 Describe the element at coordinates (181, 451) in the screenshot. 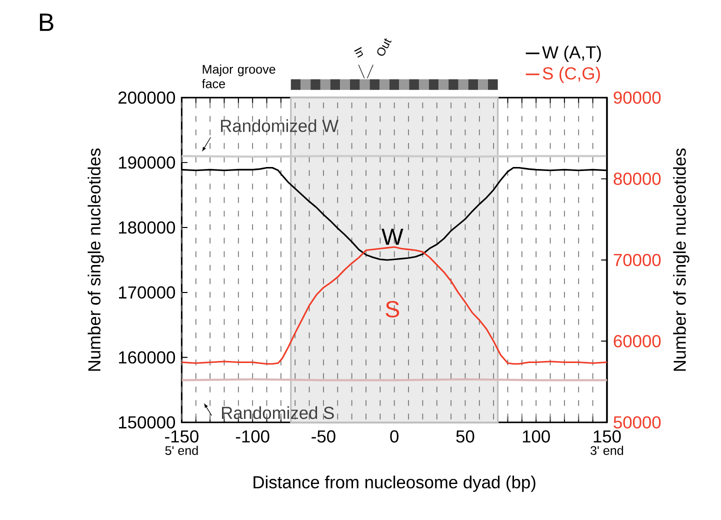

I see `text: 5' end` at that location.